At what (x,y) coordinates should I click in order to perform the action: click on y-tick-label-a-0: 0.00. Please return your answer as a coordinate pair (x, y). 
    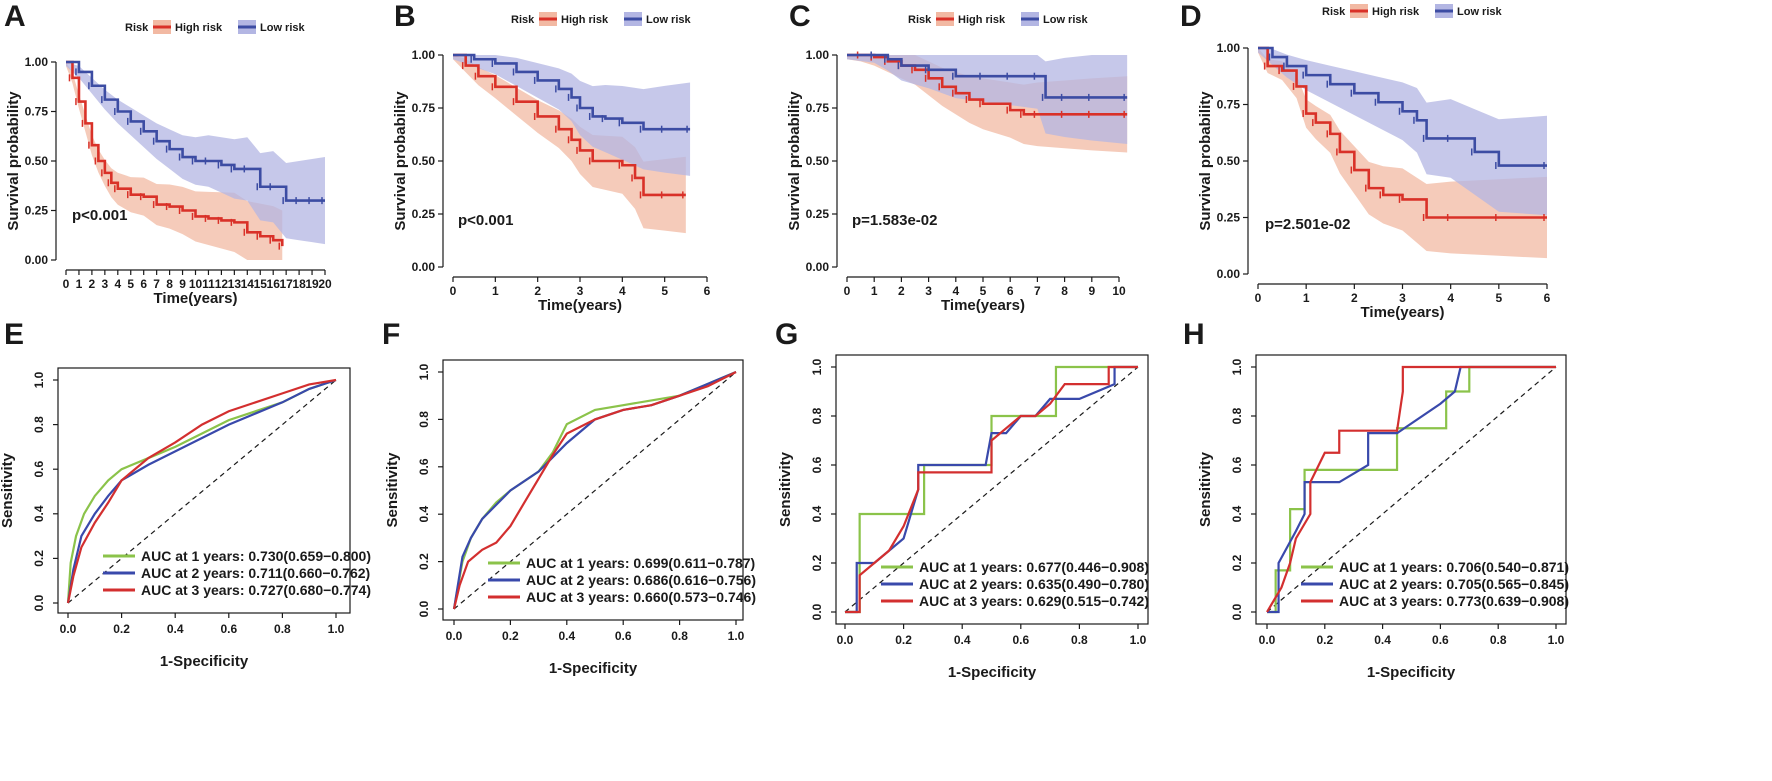
    Looking at the image, I should click on (37, 260).